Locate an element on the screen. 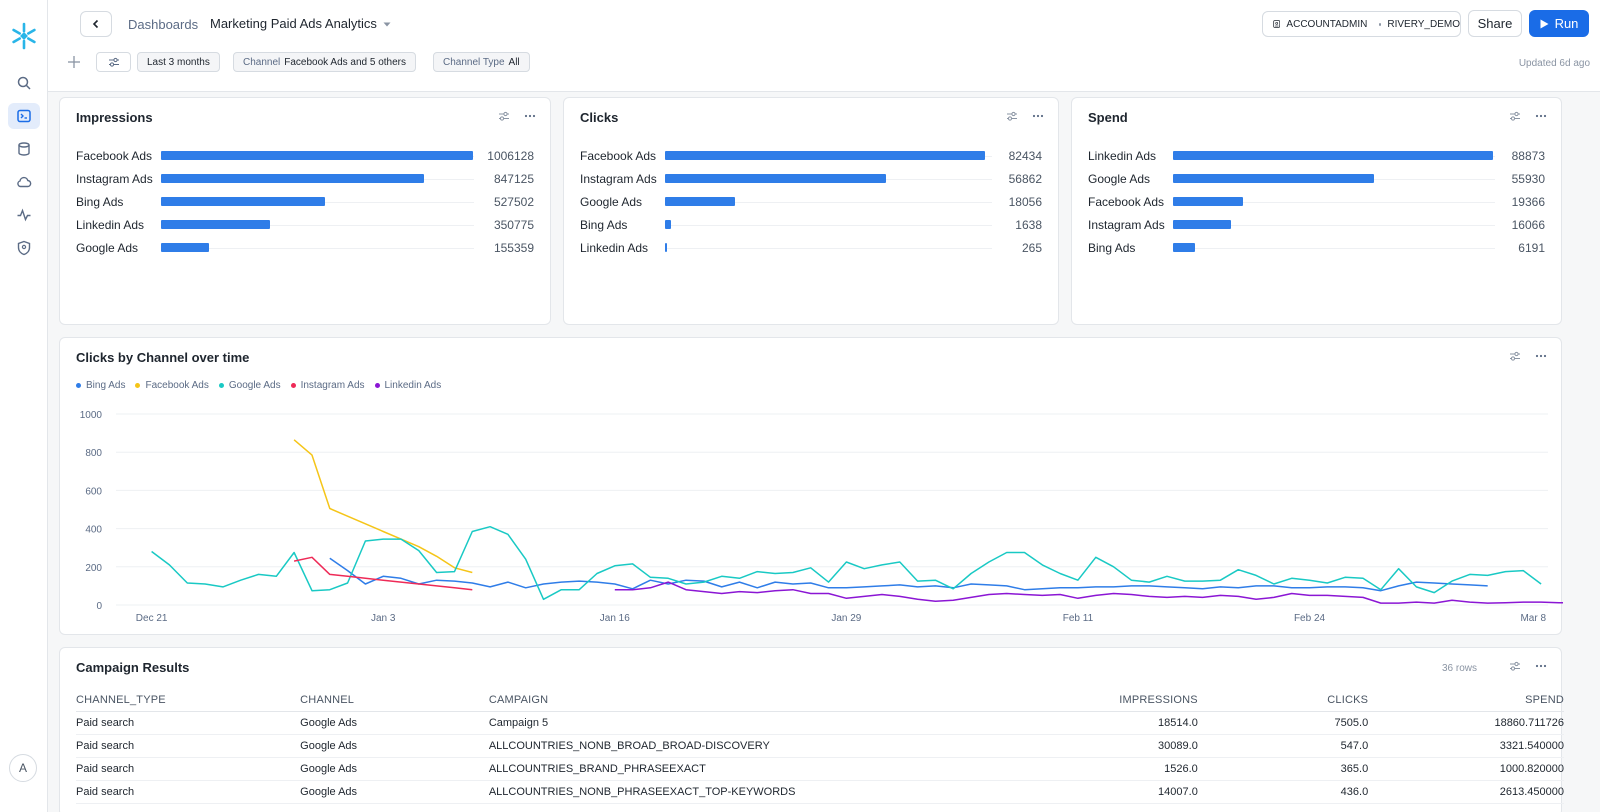  column-header: IMPRESSIONS is located at coordinates (1096, 701).